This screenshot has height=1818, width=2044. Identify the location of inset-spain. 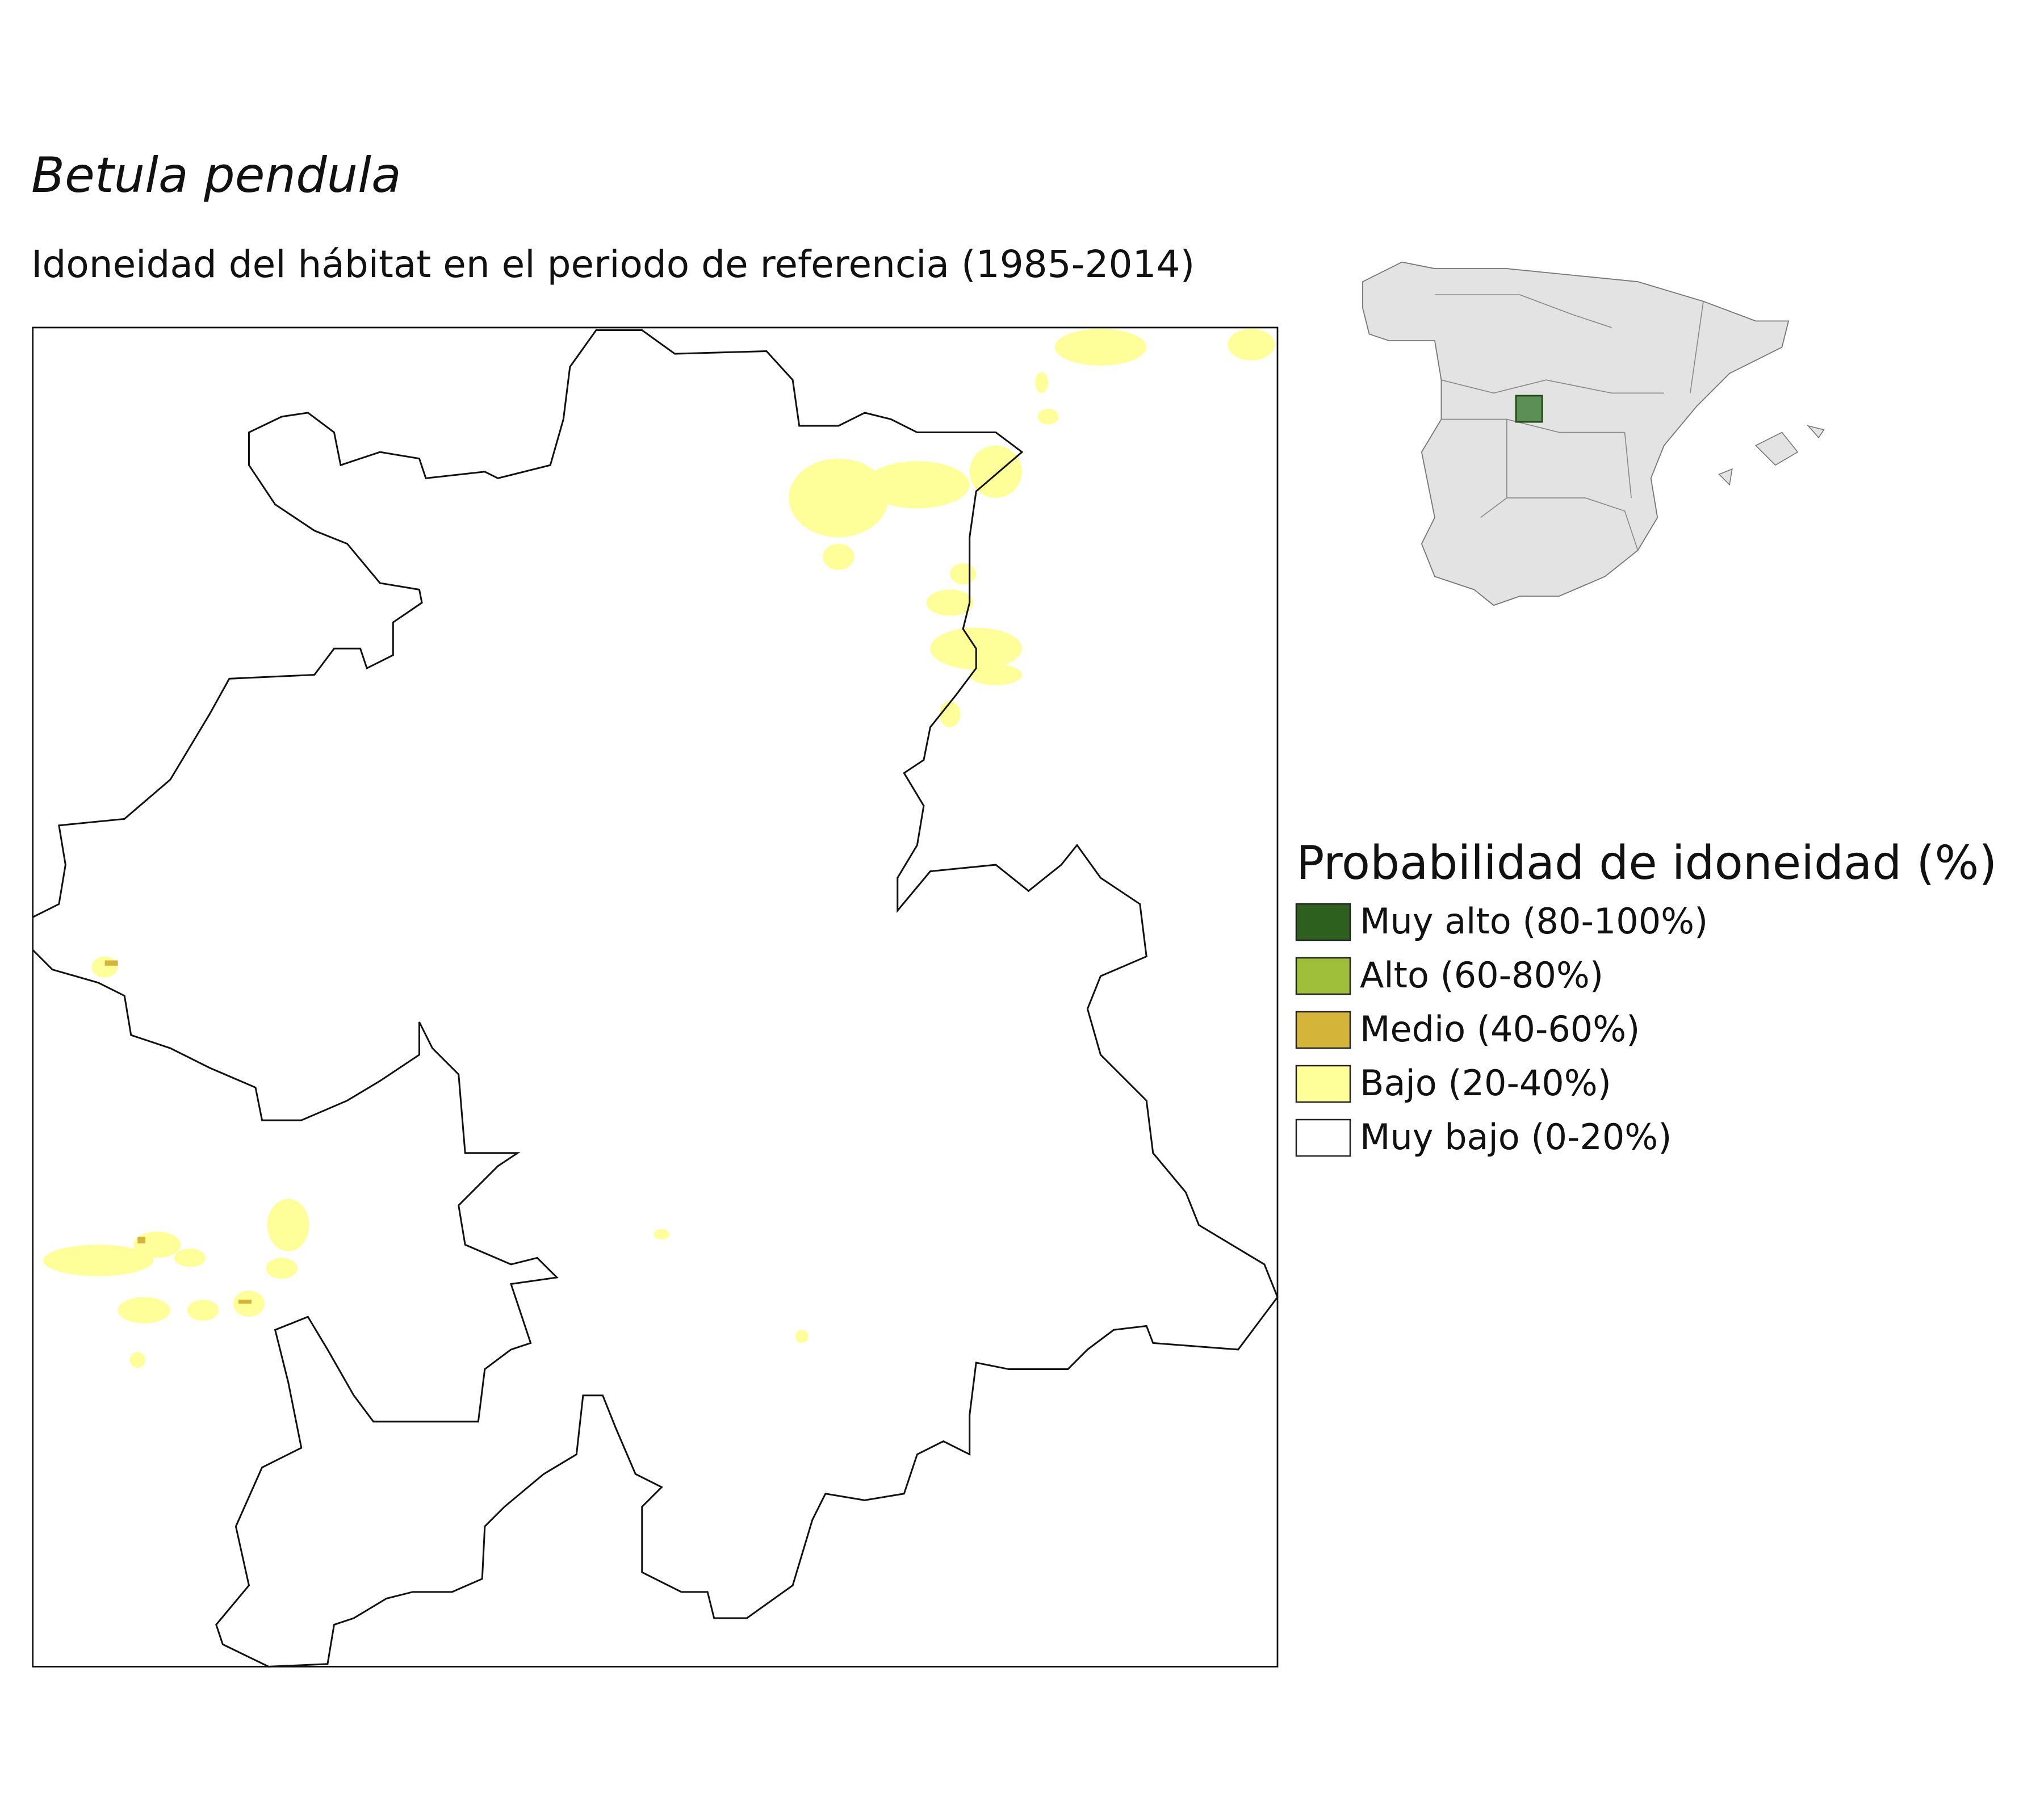
(1576, 433).